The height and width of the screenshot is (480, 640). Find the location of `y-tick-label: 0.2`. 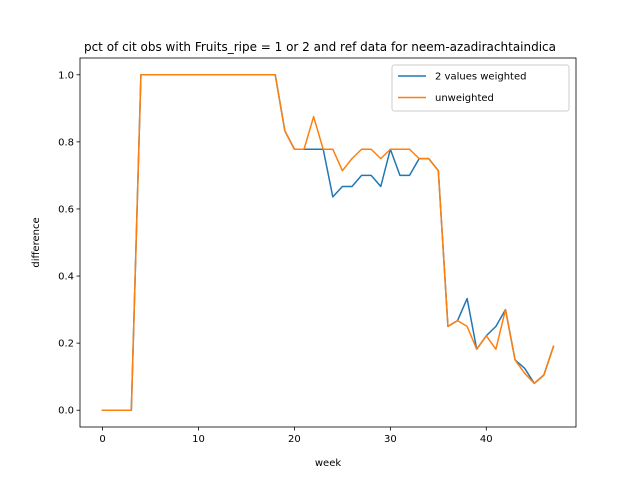

y-tick-label: 0.2 is located at coordinates (66, 344).